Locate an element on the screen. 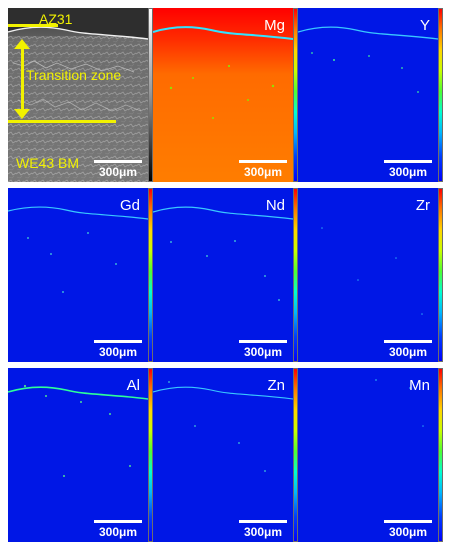  transition-zone-bottom-line is located at coordinates (62, 121).